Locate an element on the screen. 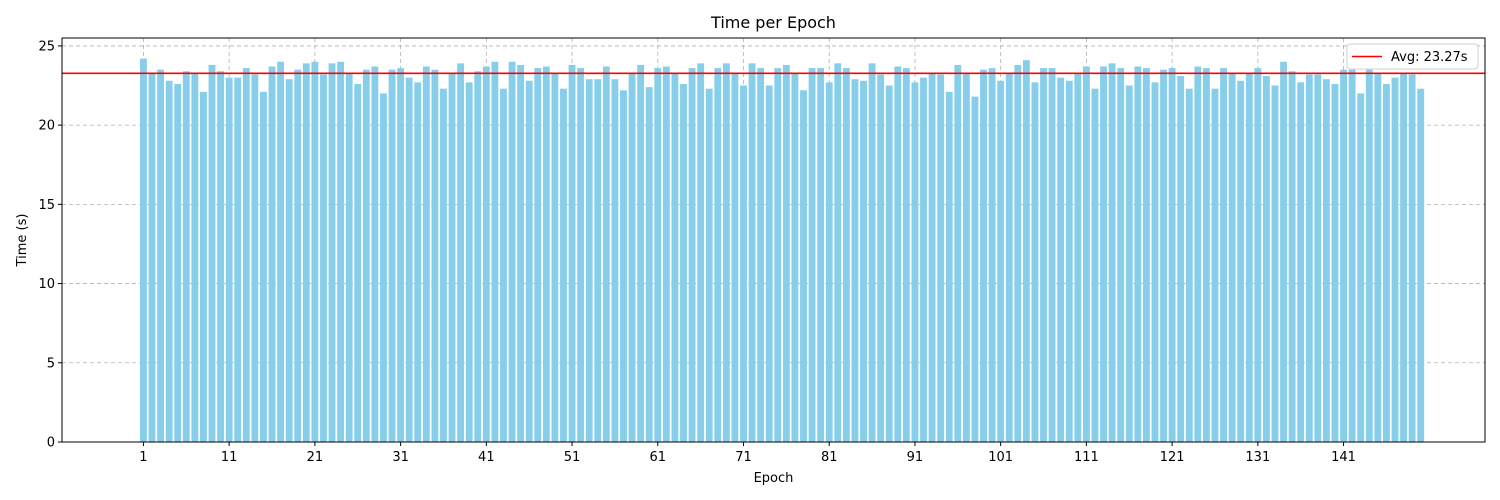  x-axis-label: Epoch is located at coordinates (774, 478).